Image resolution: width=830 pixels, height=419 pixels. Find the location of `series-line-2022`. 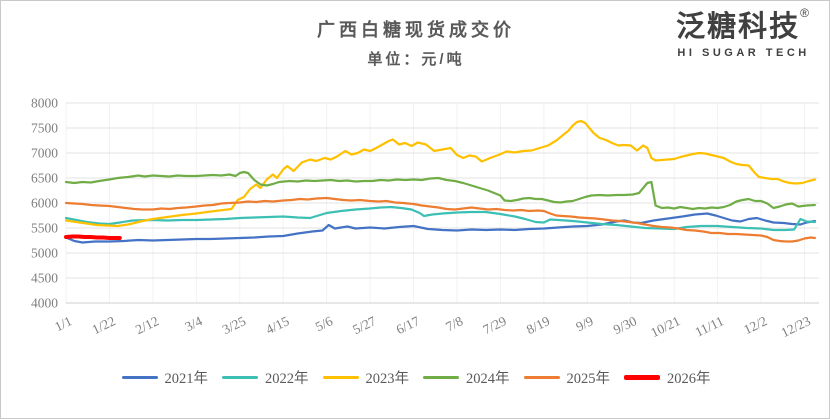

series-line-2022 is located at coordinates (440, 218).